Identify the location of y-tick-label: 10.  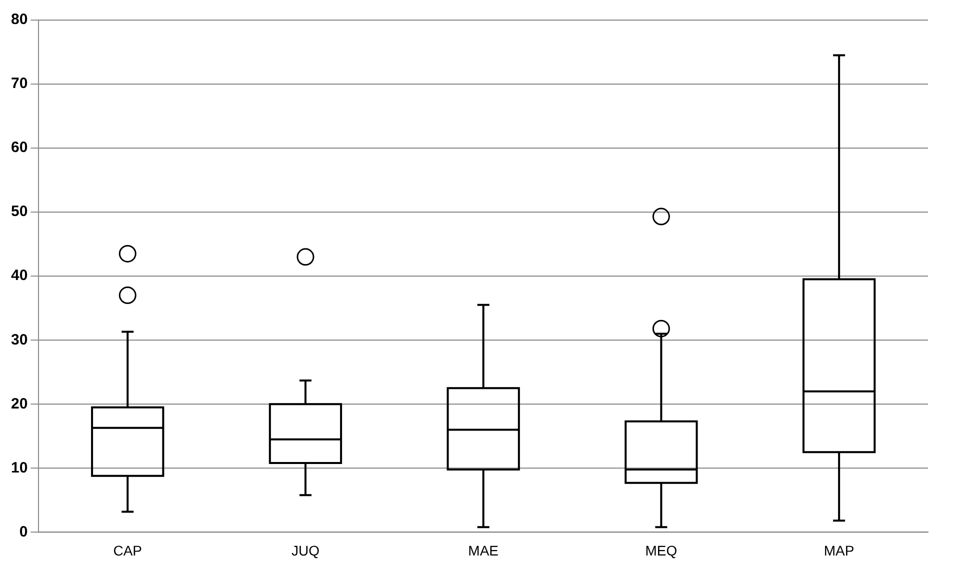
(19, 467).